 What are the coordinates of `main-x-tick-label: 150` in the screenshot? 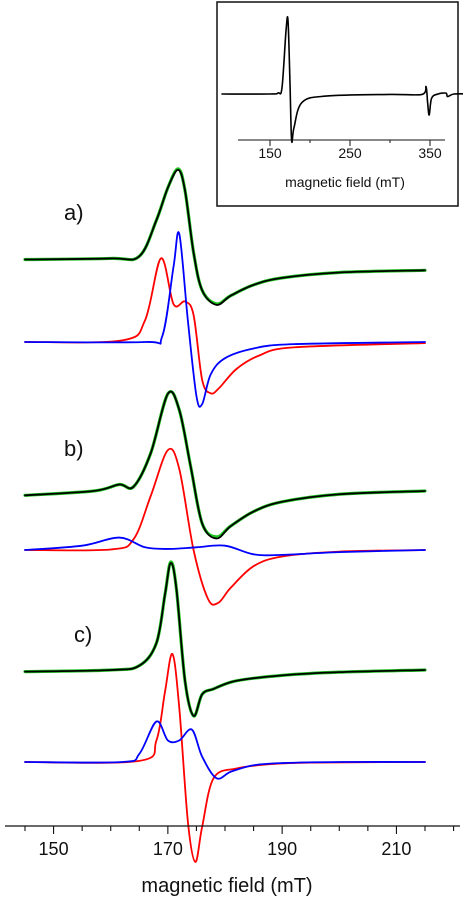 It's located at (54, 849).